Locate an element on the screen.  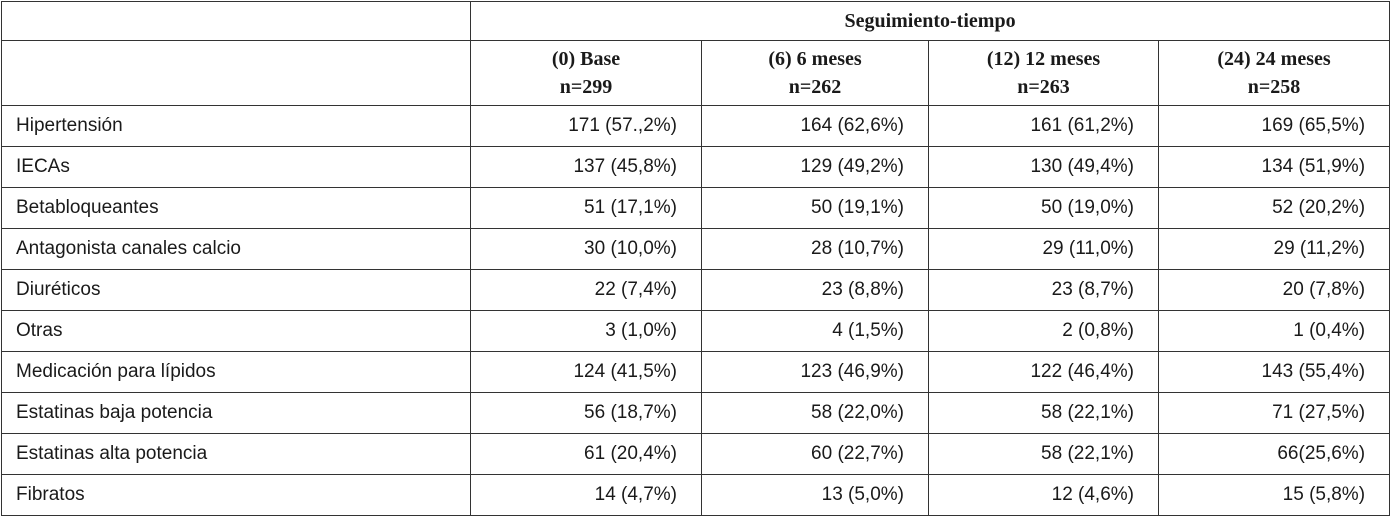
table-cell: 1 (0,4%) is located at coordinates (1273, 331).